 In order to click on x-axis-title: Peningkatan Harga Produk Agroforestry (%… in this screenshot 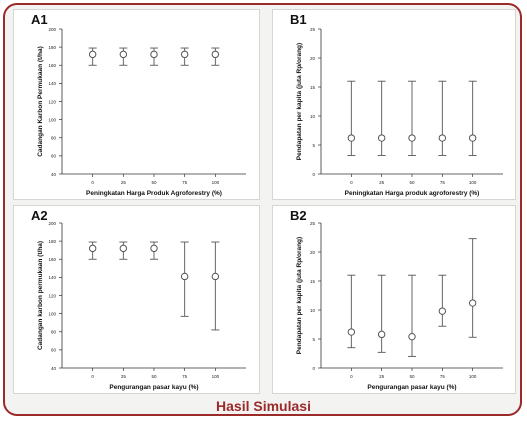, I will do `click(154, 193)`.